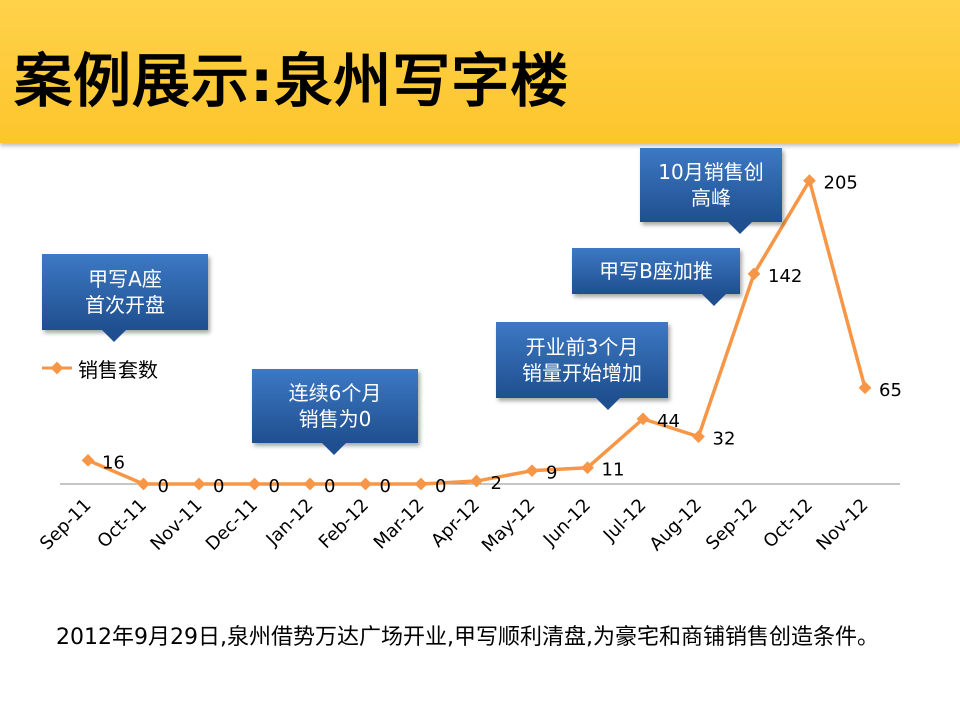 The width and height of the screenshot is (960, 720). I want to click on data-label: 44, so click(668, 421).